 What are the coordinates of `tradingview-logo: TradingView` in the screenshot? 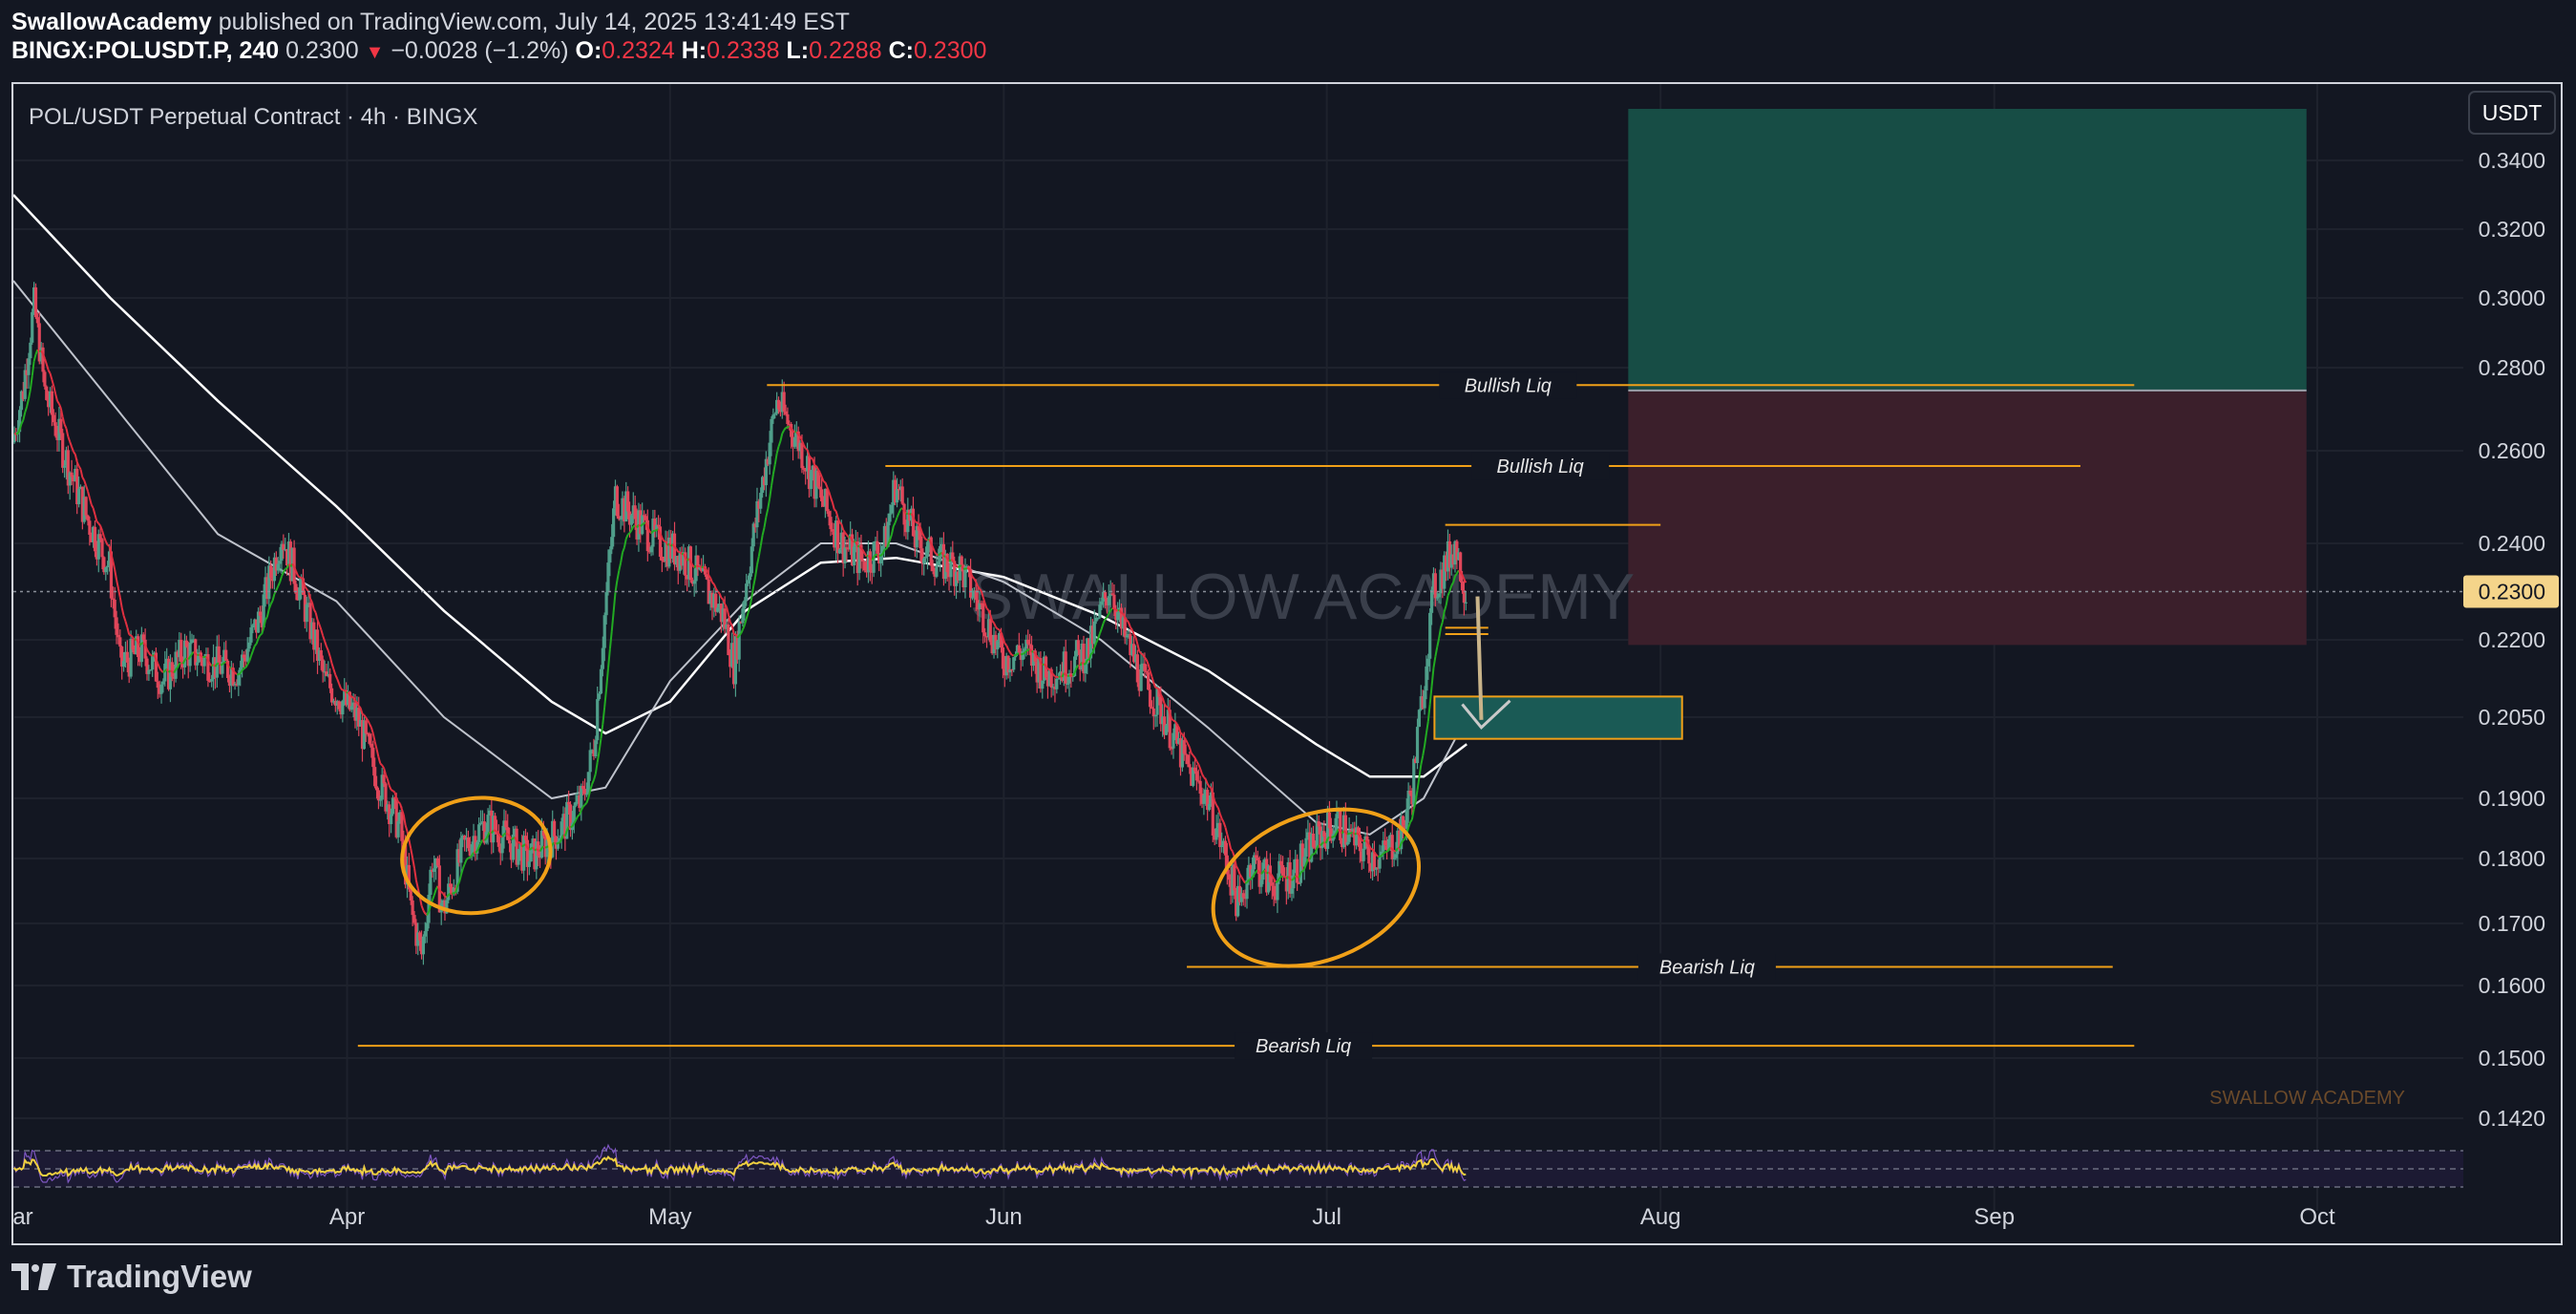 It's located at (131, 1277).